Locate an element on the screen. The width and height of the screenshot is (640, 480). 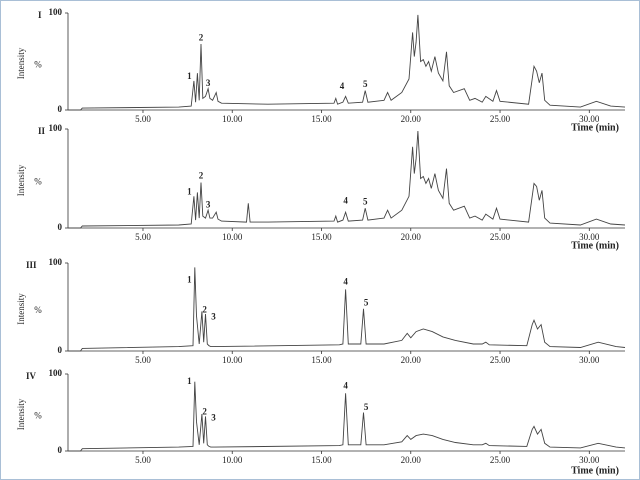
panel-label: III is located at coordinates (31, 265).